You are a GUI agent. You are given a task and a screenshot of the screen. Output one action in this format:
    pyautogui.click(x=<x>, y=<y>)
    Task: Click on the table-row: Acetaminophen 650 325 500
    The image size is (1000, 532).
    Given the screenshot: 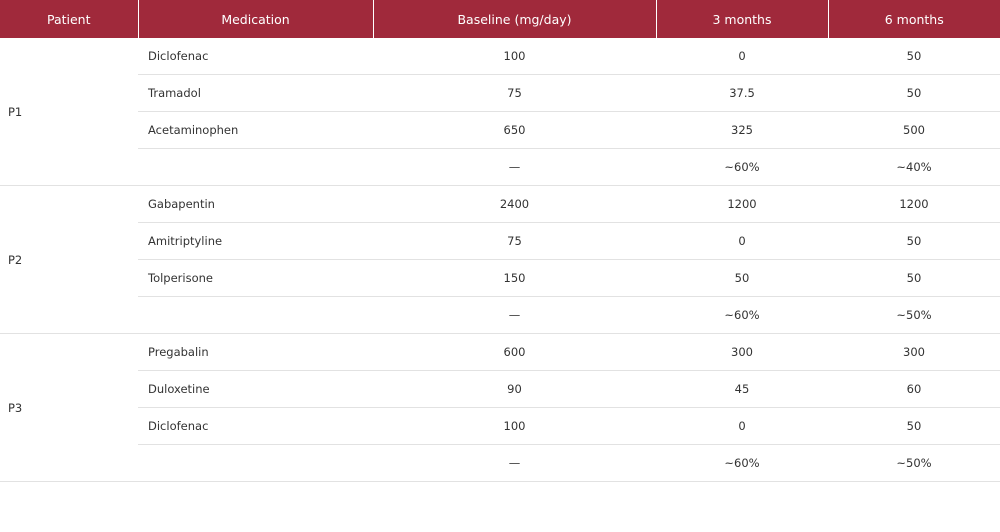 What is the action you would take?
    pyautogui.click(x=500, y=130)
    